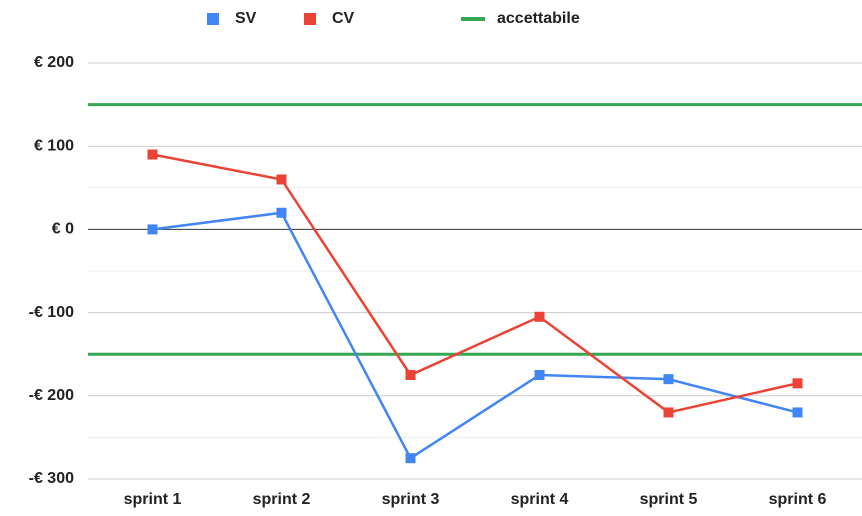 The width and height of the screenshot is (862, 516). I want to click on legend-label: SV, so click(246, 18).